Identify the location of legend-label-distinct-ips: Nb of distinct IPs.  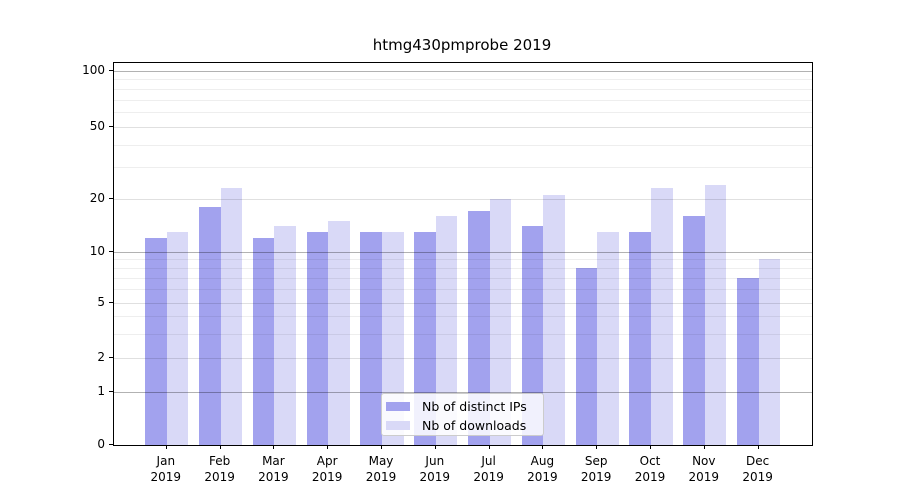
(474, 406).